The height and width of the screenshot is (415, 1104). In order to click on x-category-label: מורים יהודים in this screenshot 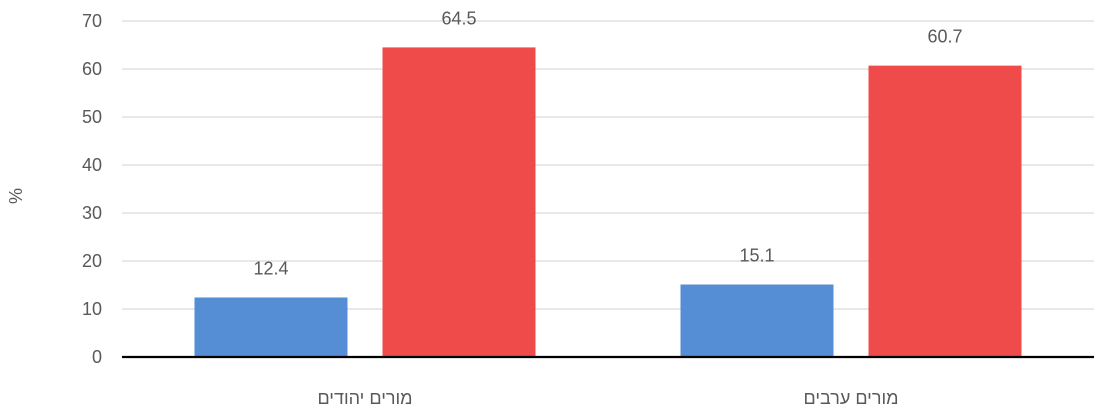, I will do `click(364, 398)`.